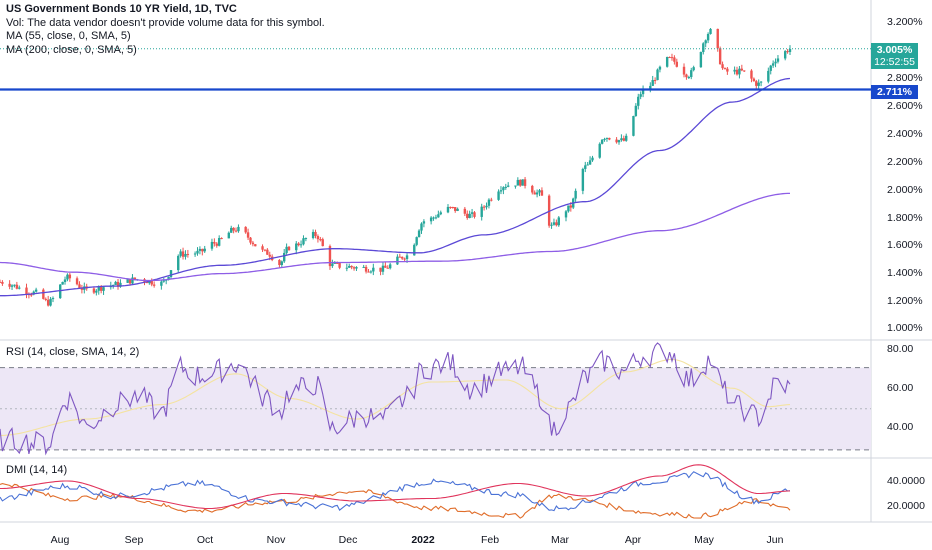  Describe the element at coordinates (121, 9) in the screenshot. I see `symbol-title: US Government Bonds 10 YR Yield, 1D, TVC` at that location.